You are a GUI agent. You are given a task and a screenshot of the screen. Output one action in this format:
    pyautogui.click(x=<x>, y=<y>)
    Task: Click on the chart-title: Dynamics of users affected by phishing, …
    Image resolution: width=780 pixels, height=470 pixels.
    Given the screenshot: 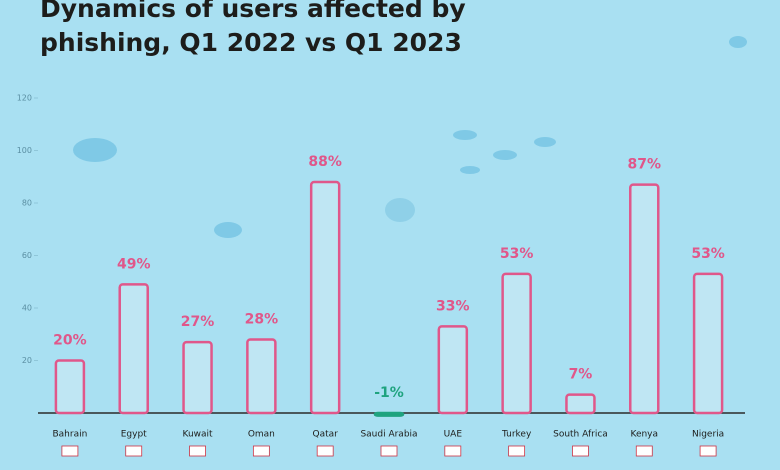 What is the action you would take?
    pyautogui.click(x=253, y=28)
    